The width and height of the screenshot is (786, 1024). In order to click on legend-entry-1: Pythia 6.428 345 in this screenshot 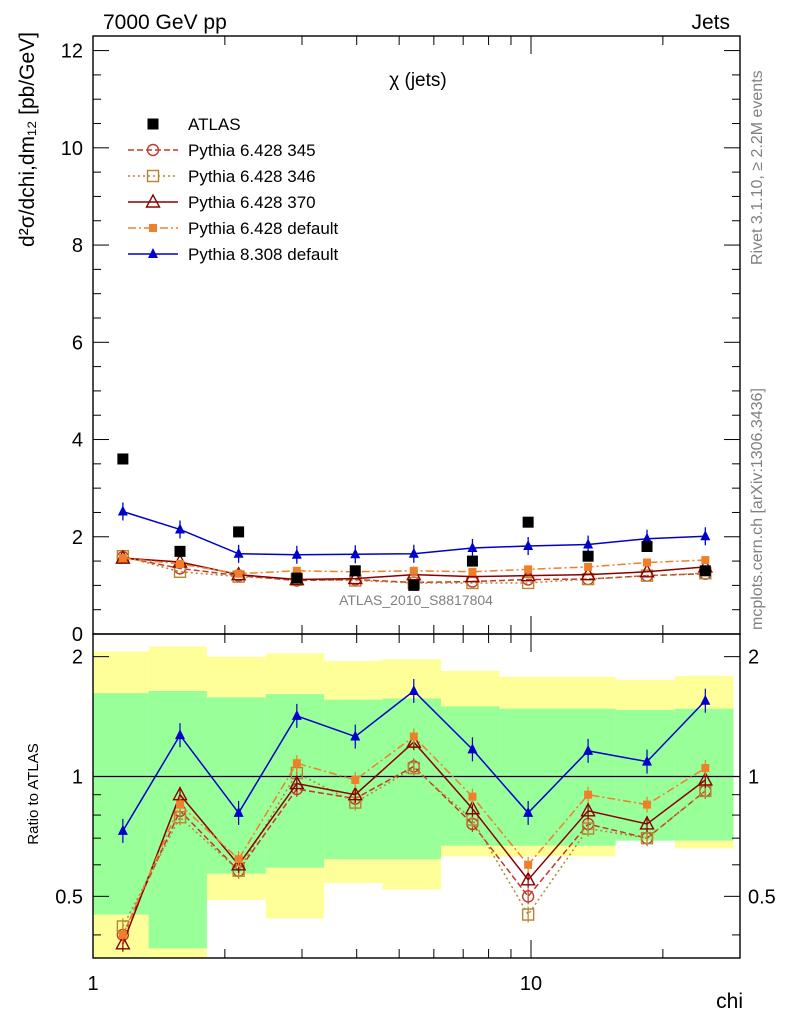, I will do `click(222, 150)`.